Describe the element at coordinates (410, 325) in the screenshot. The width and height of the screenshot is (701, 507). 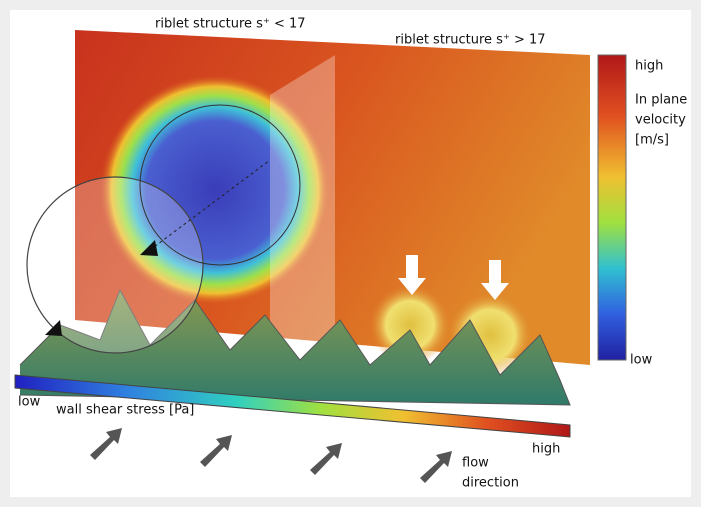
I see `small-vortex` at that location.